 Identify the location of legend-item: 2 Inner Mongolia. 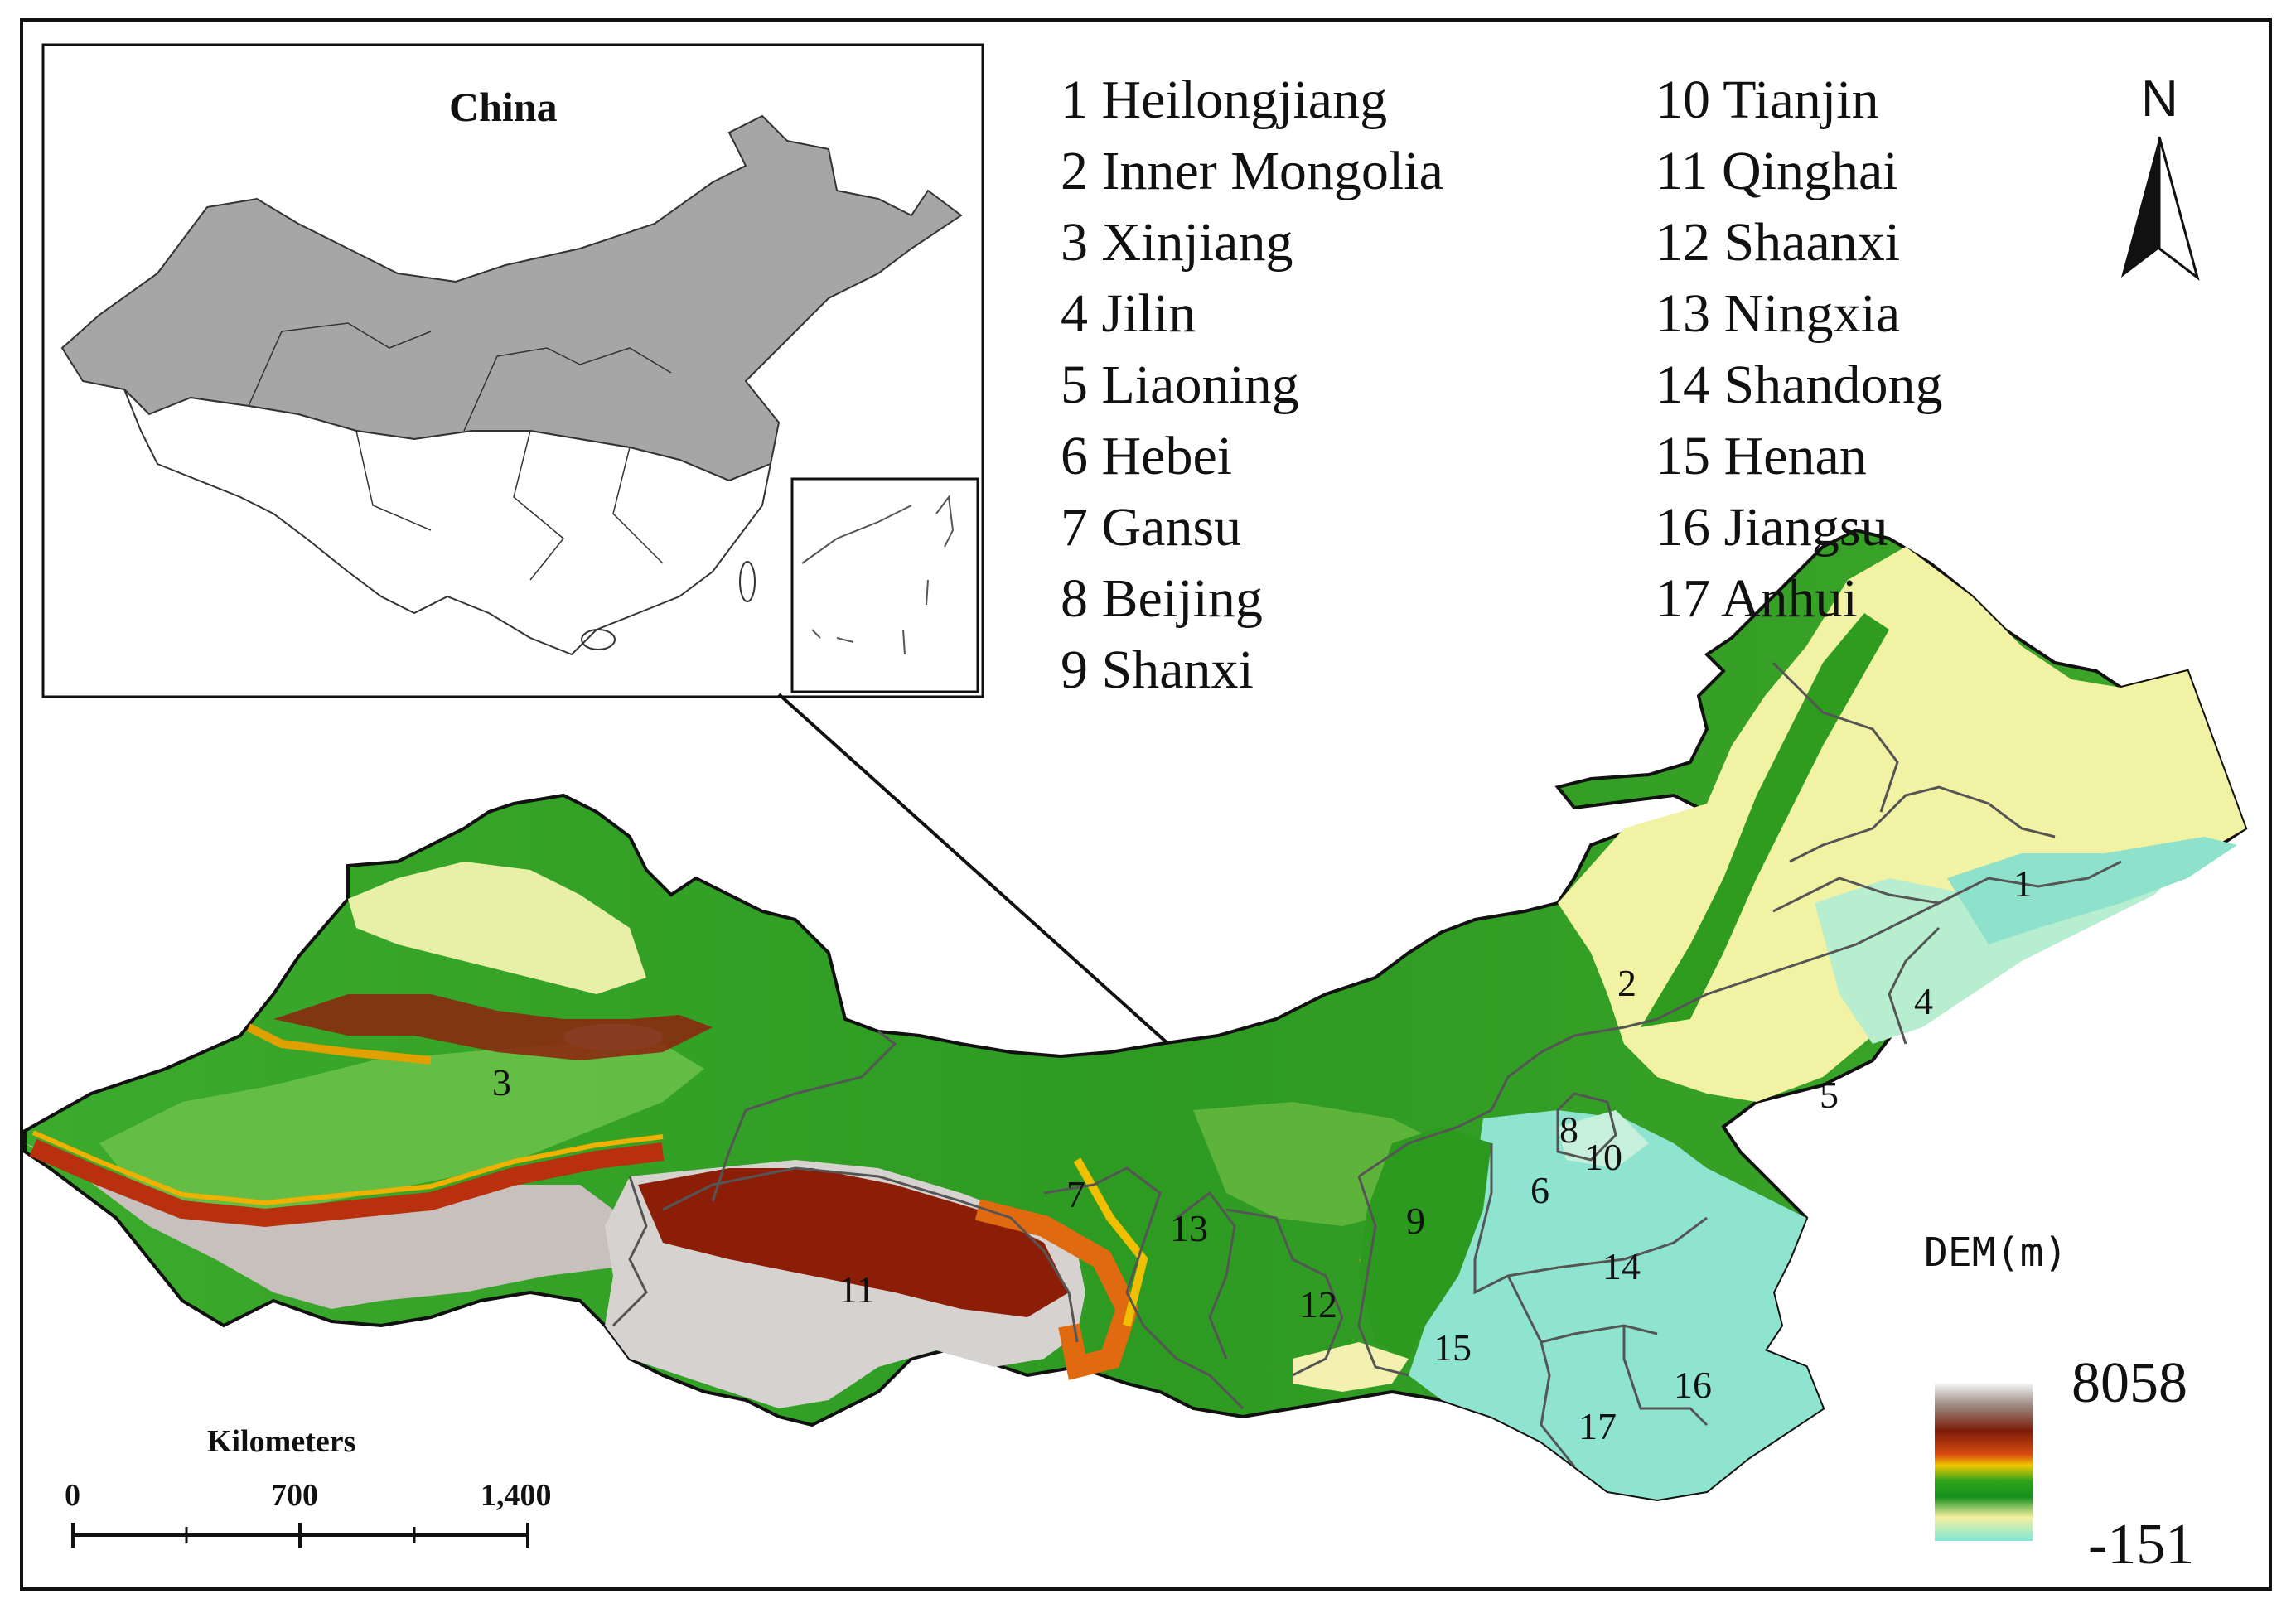
(1252, 171).